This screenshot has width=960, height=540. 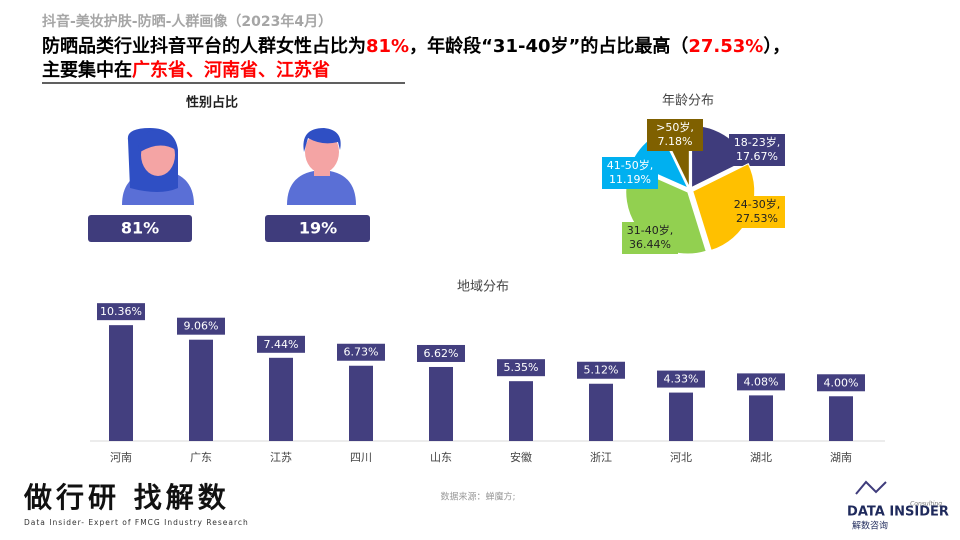 What do you see at coordinates (126, 497) in the screenshot?
I see `slogan: 做行研 找解数` at bounding box center [126, 497].